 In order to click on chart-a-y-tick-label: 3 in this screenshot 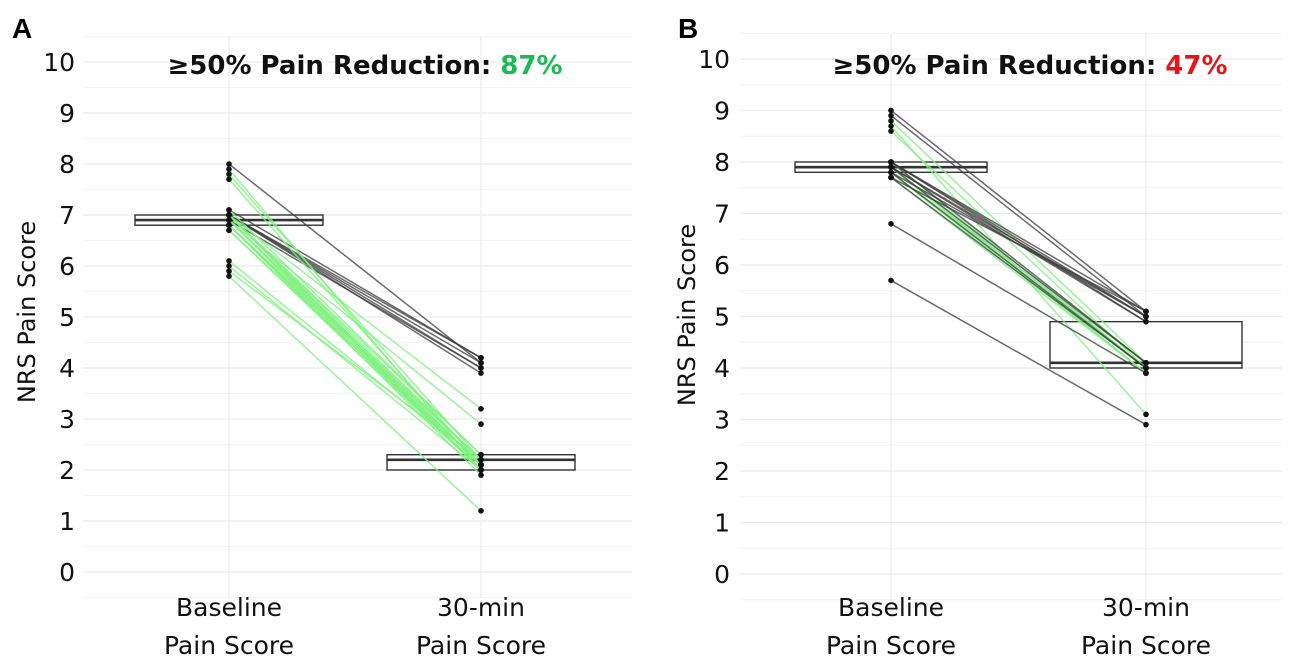, I will do `click(67, 419)`.